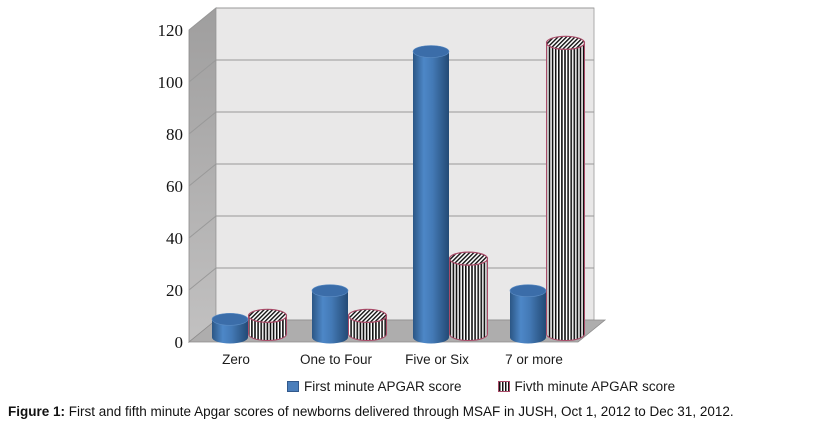  What do you see at coordinates (267, 324) in the screenshot?
I see `bar-fivth-minute-apgar-score-zero` at bounding box center [267, 324].